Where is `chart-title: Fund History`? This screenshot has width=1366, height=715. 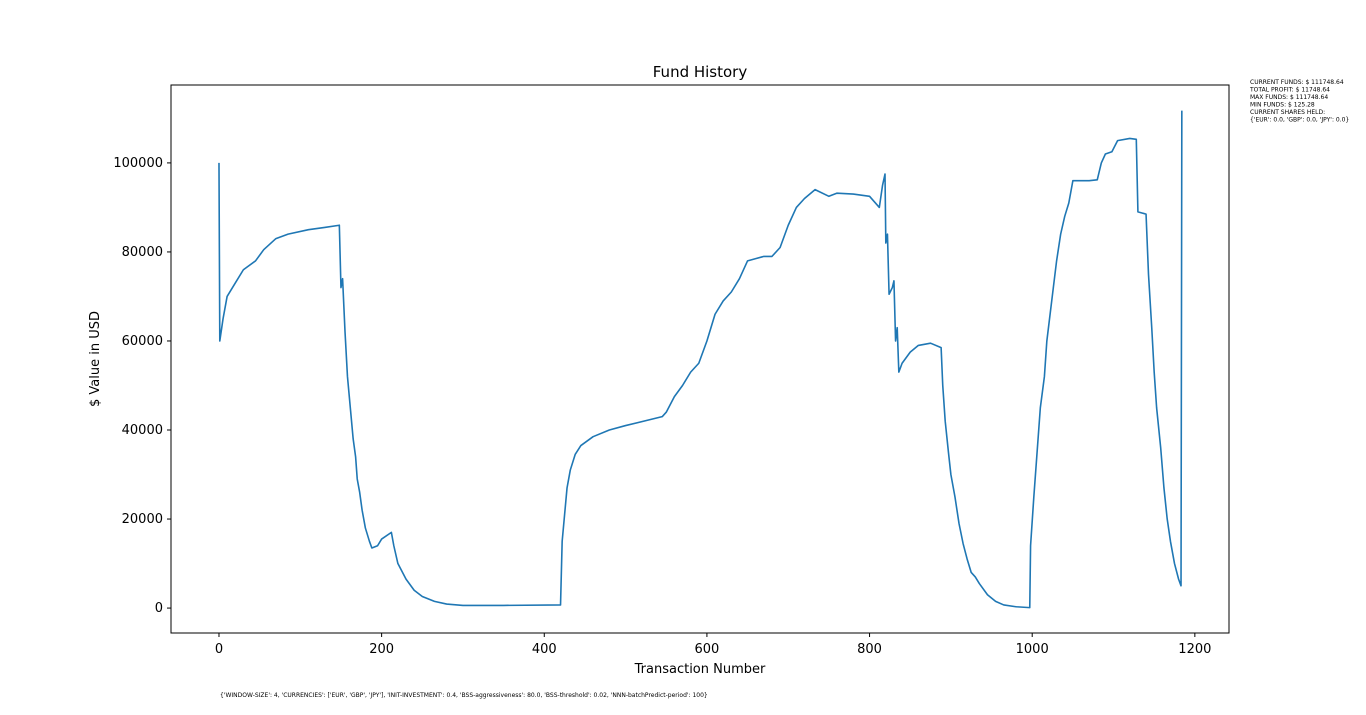
chart-title: Fund History is located at coordinates (700, 72).